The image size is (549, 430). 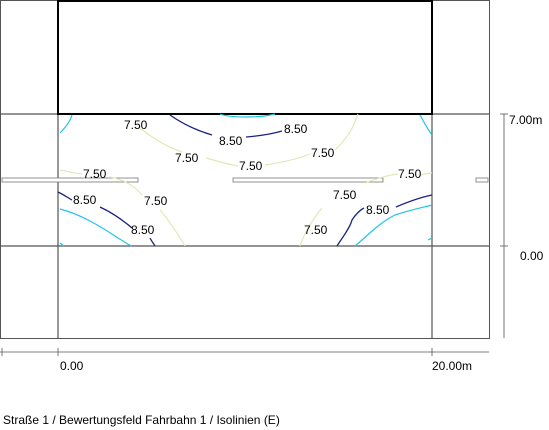 What do you see at coordinates (72, 366) in the screenshot?
I see `x-start-label: 0.00` at bounding box center [72, 366].